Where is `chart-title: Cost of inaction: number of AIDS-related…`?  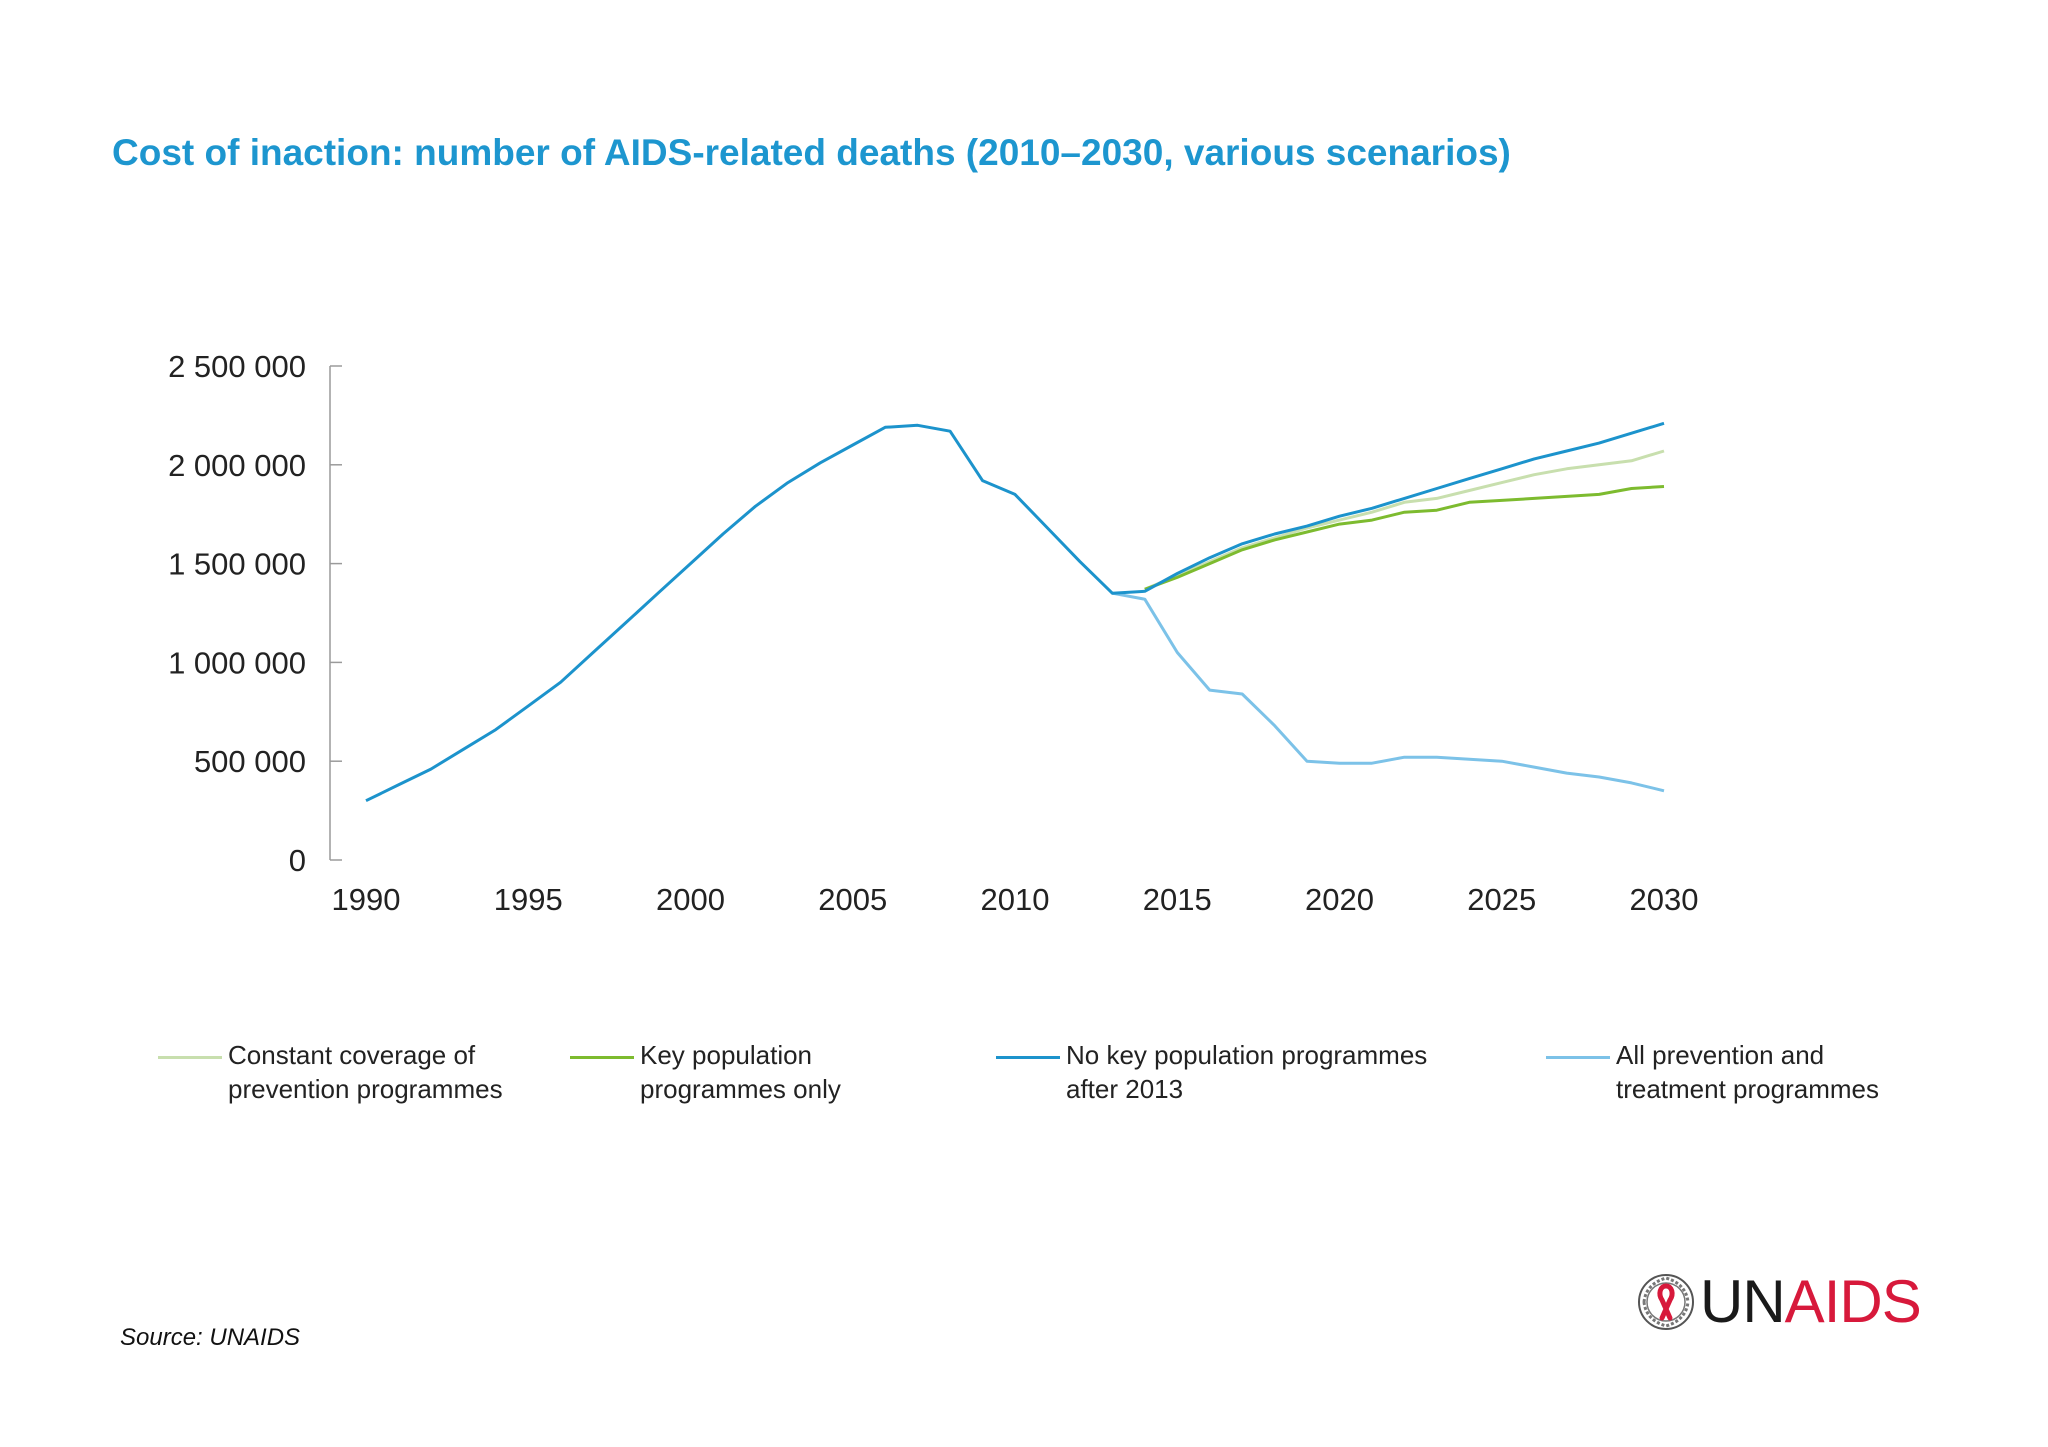
chart-title: Cost of inaction: number of AIDS-related… is located at coordinates (811, 152).